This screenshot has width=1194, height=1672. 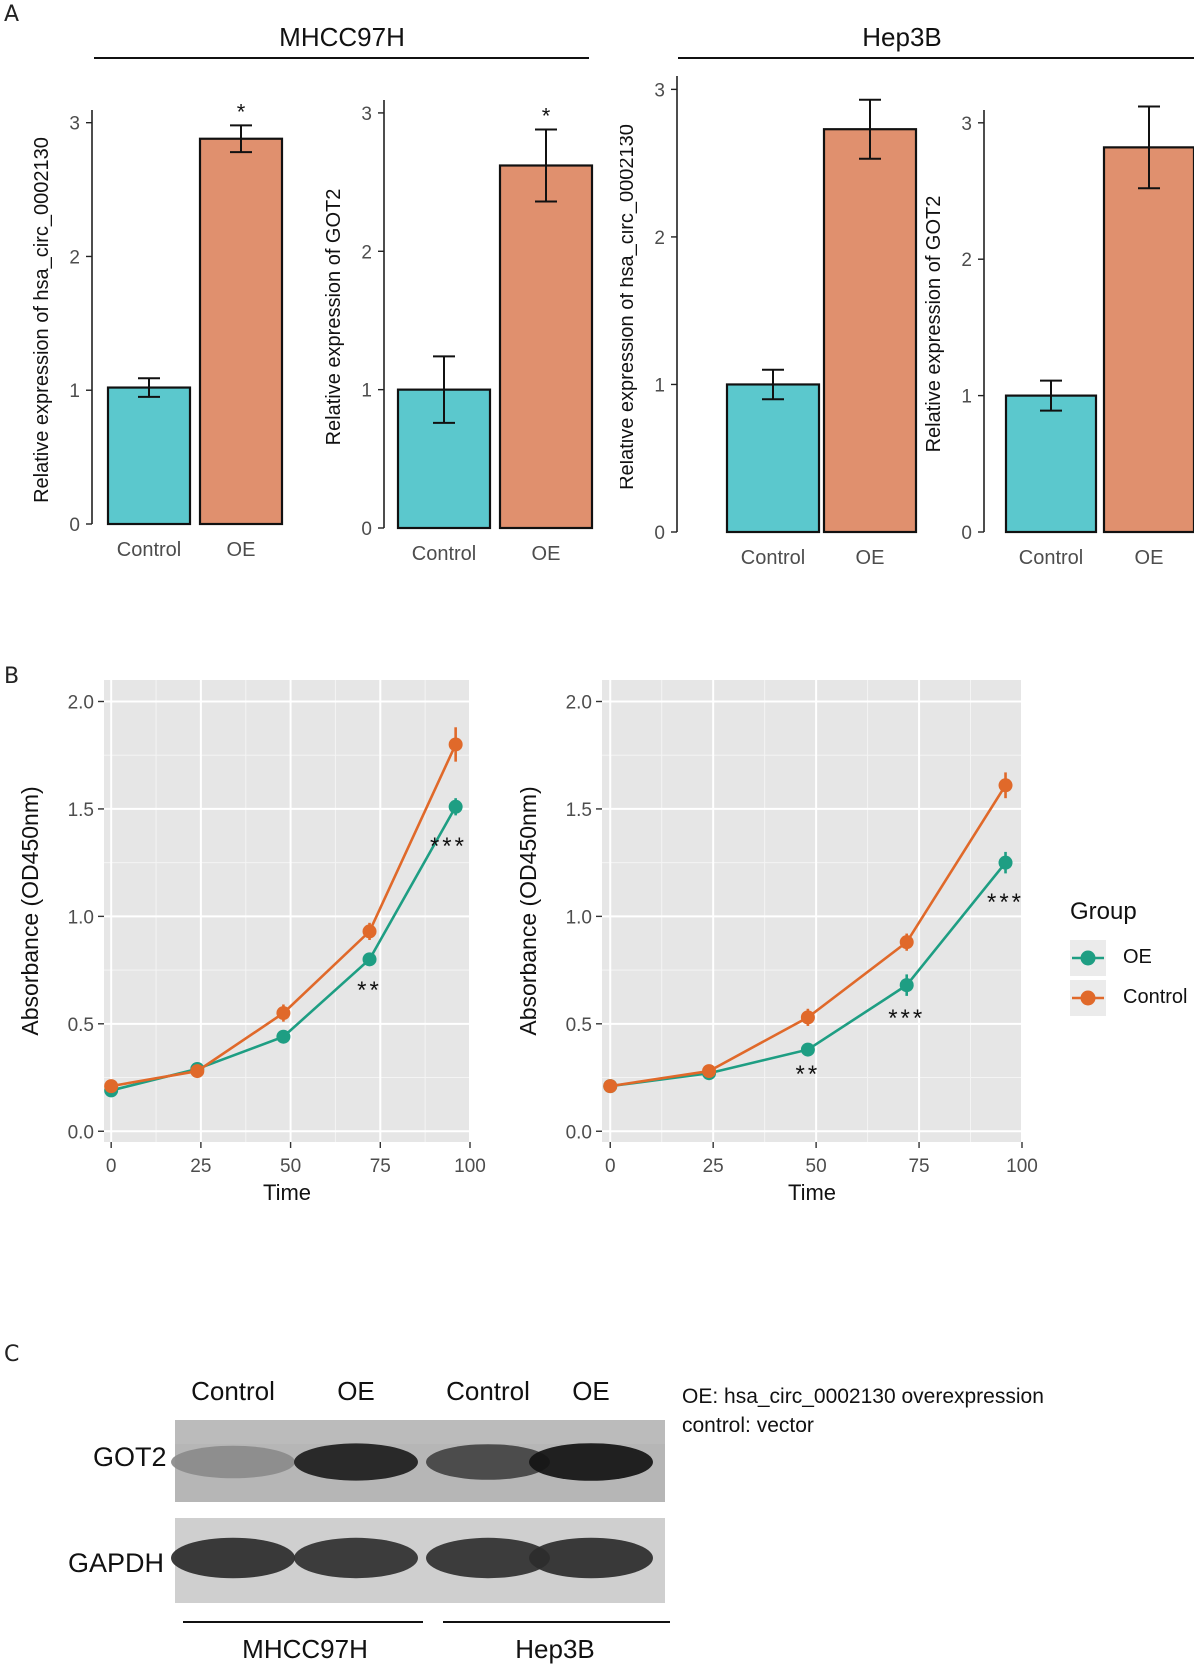 I want to click on wb-row-label-got2: GOT2, so click(x=130, y=1457).